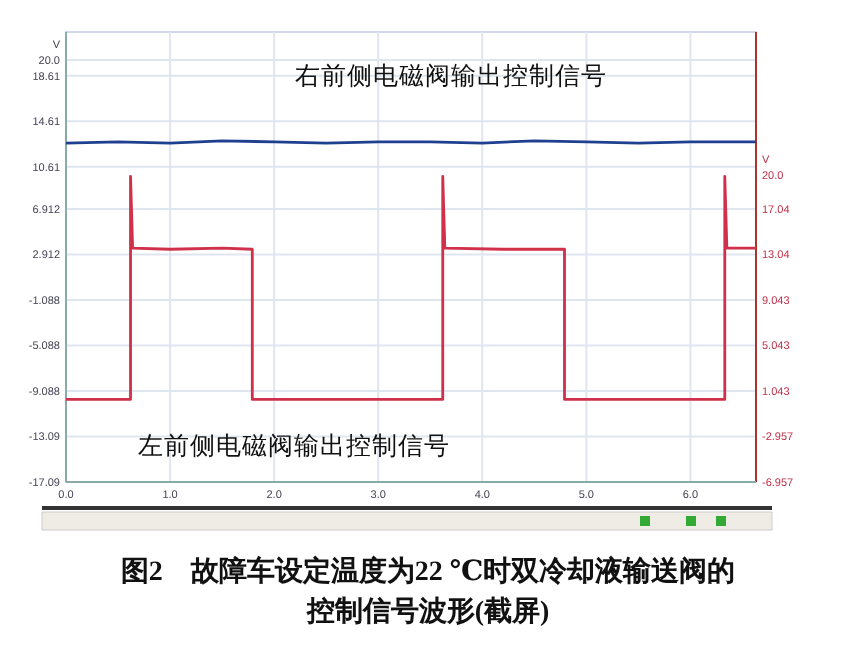  What do you see at coordinates (428, 591) in the screenshot?
I see `text: 图2 故障车设定温度为22 ℃时双冷却液输送阀的控制信号波形(截屏)` at bounding box center [428, 591].